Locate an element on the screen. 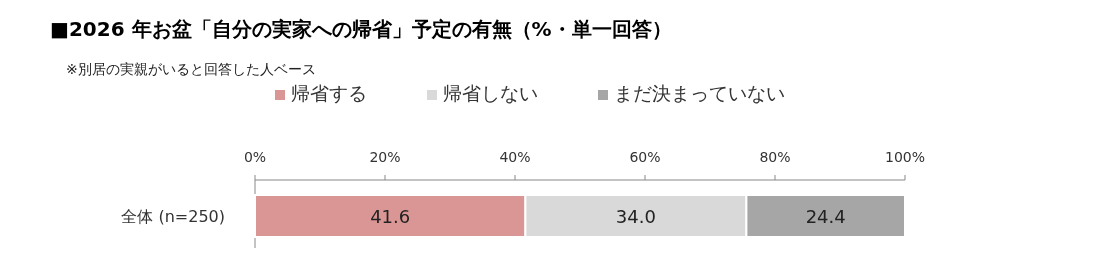  x-tick-label: 20% is located at coordinates (385, 157).